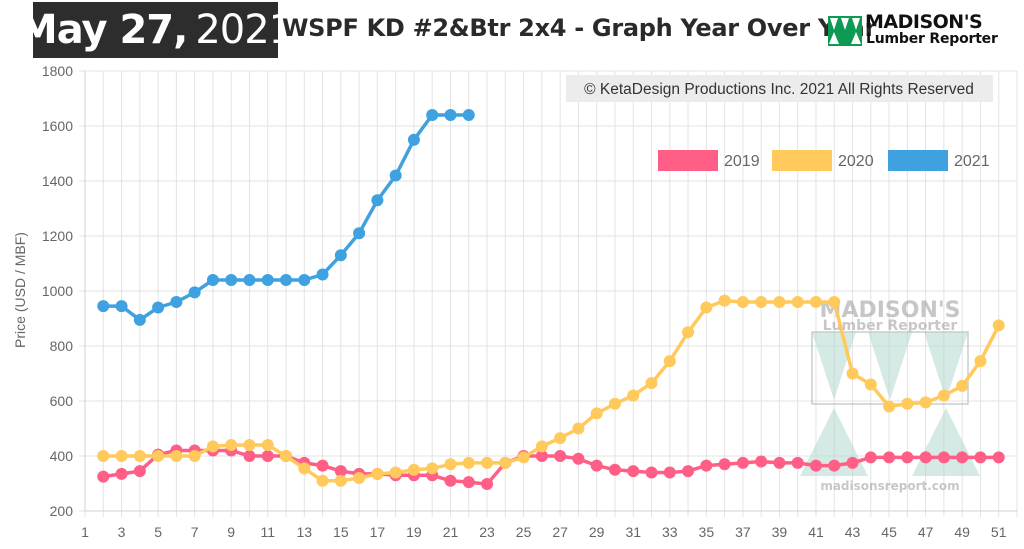 The height and width of the screenshot is (549, 1024). Describe the element at coordinates (962, 532) in the screenshot. I see `x-tick-label: 49` at that location.